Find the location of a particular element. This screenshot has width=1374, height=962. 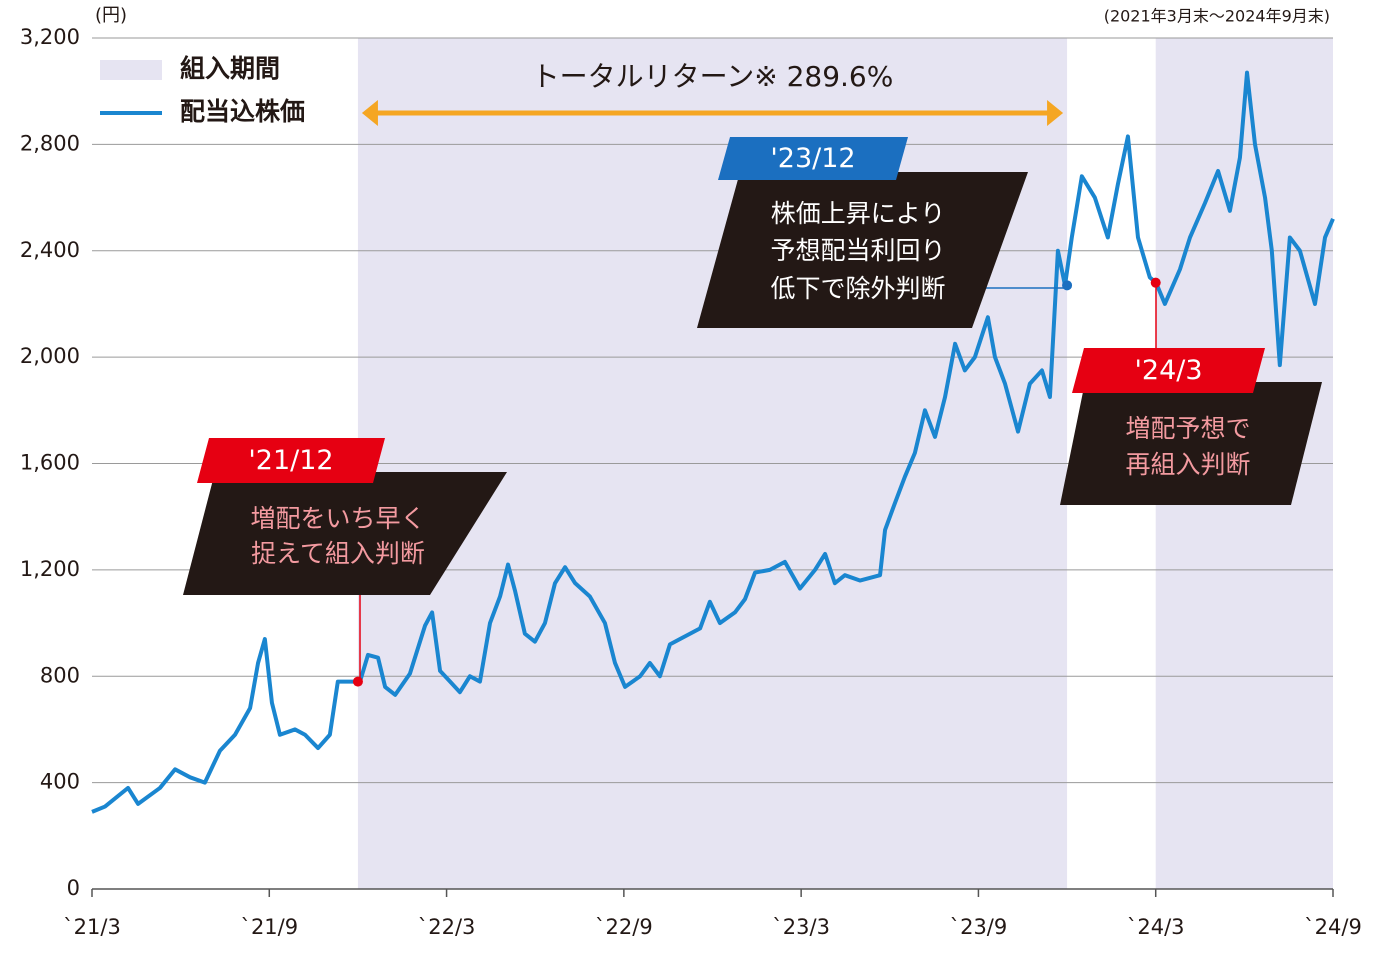

y-tick-label: 2,400 is located at coordinates (50, 250).